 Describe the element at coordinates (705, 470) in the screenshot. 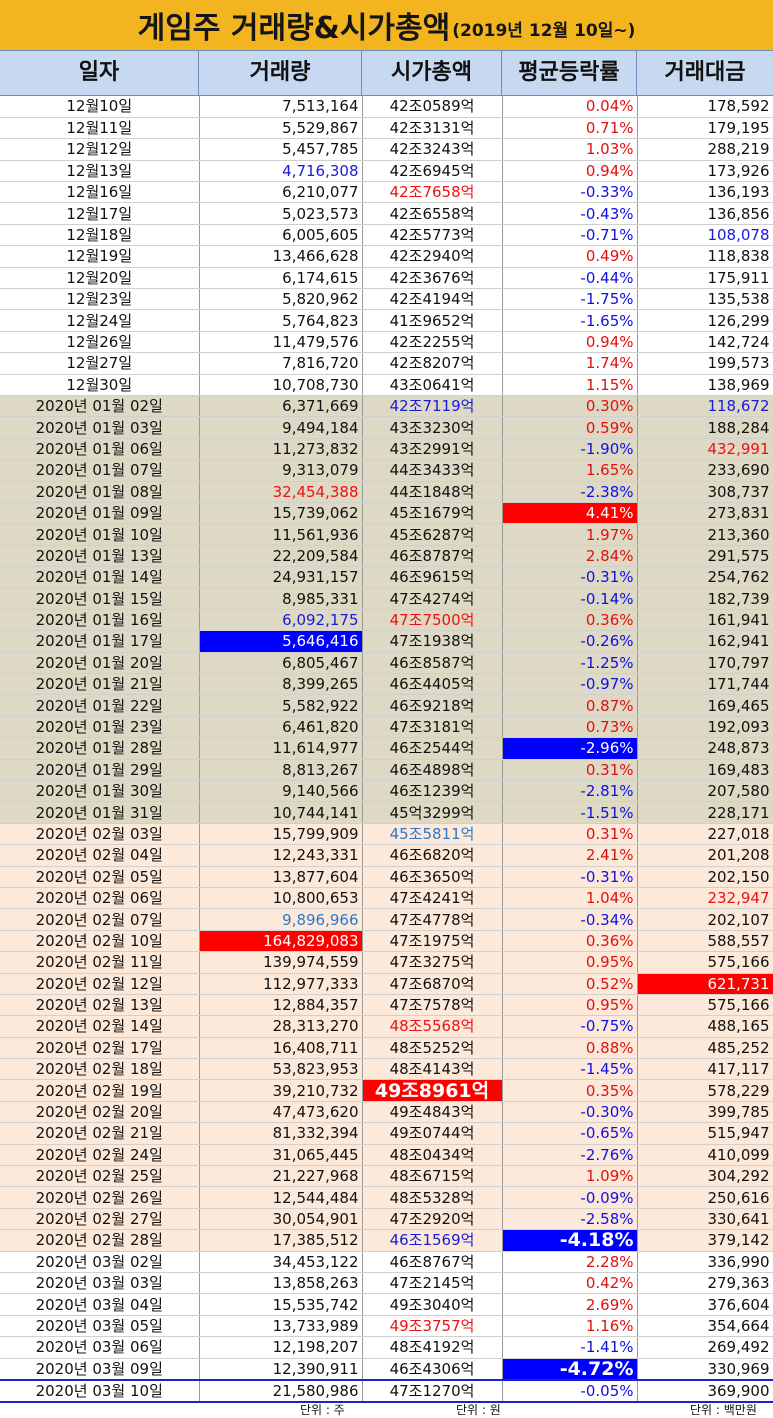

I see `row-trade-amount: 233,690` at that location.